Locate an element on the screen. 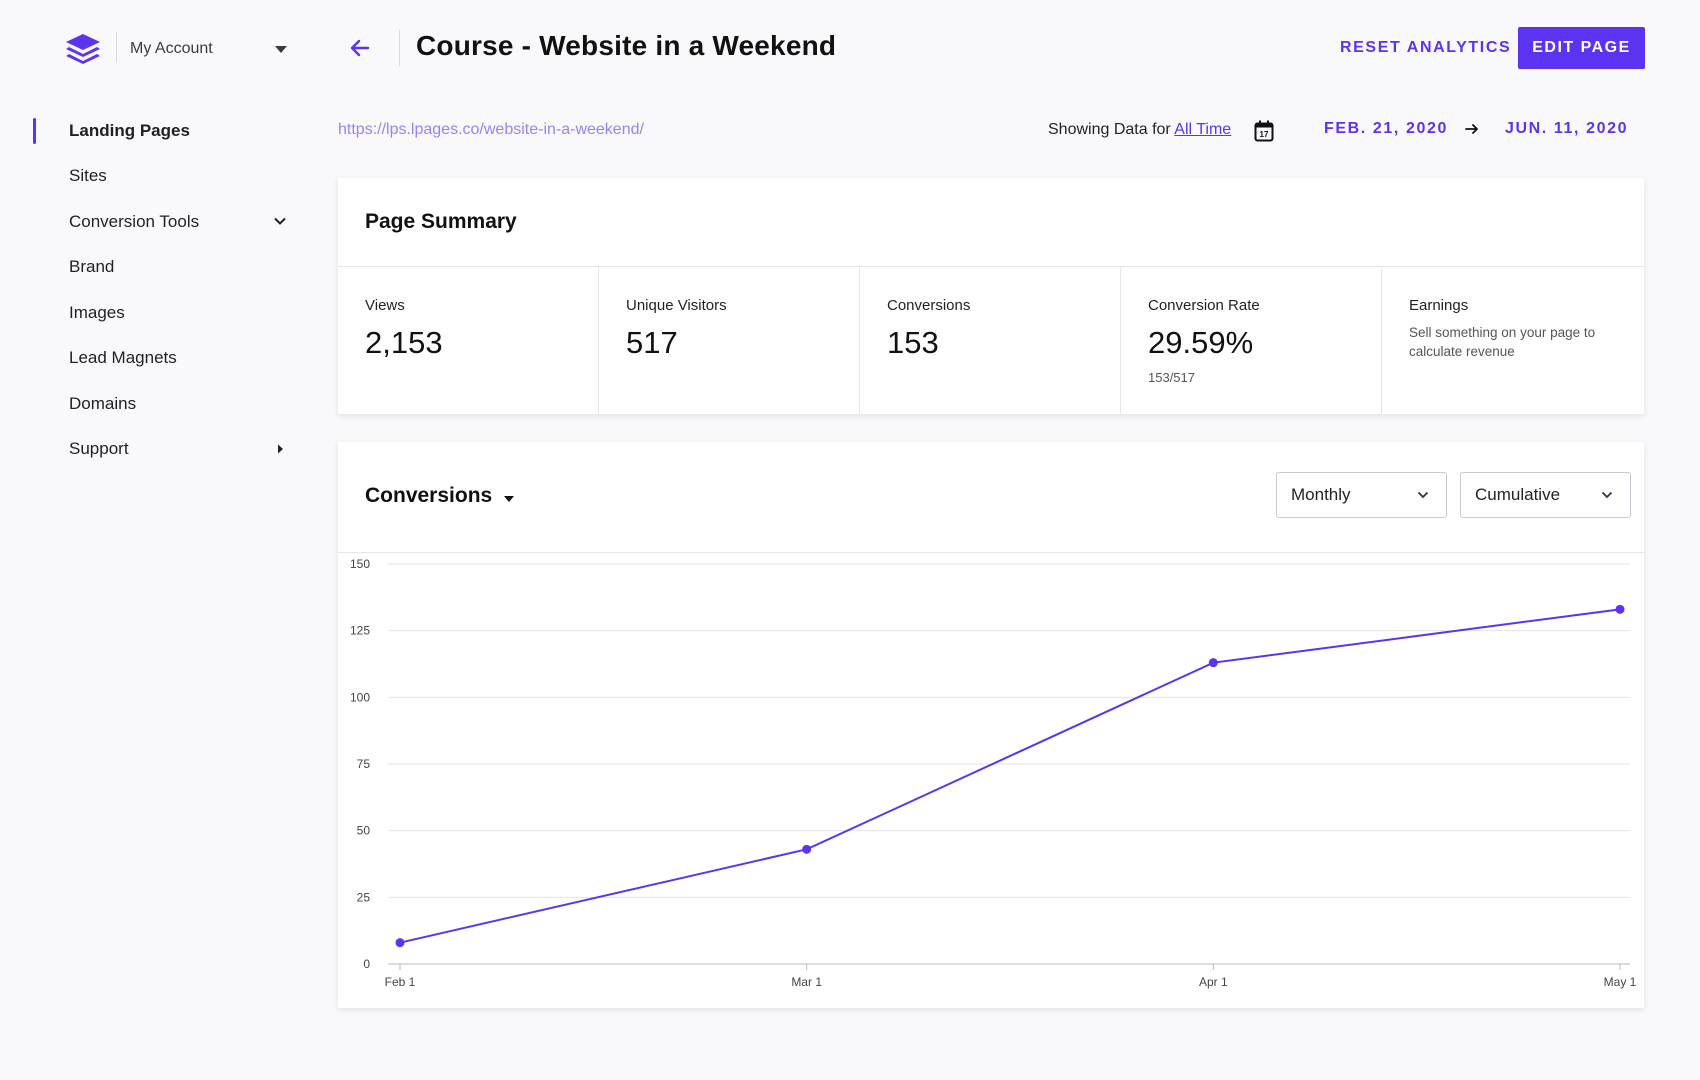  sidebar-item-label: Support is located at coordinates (99, 449).